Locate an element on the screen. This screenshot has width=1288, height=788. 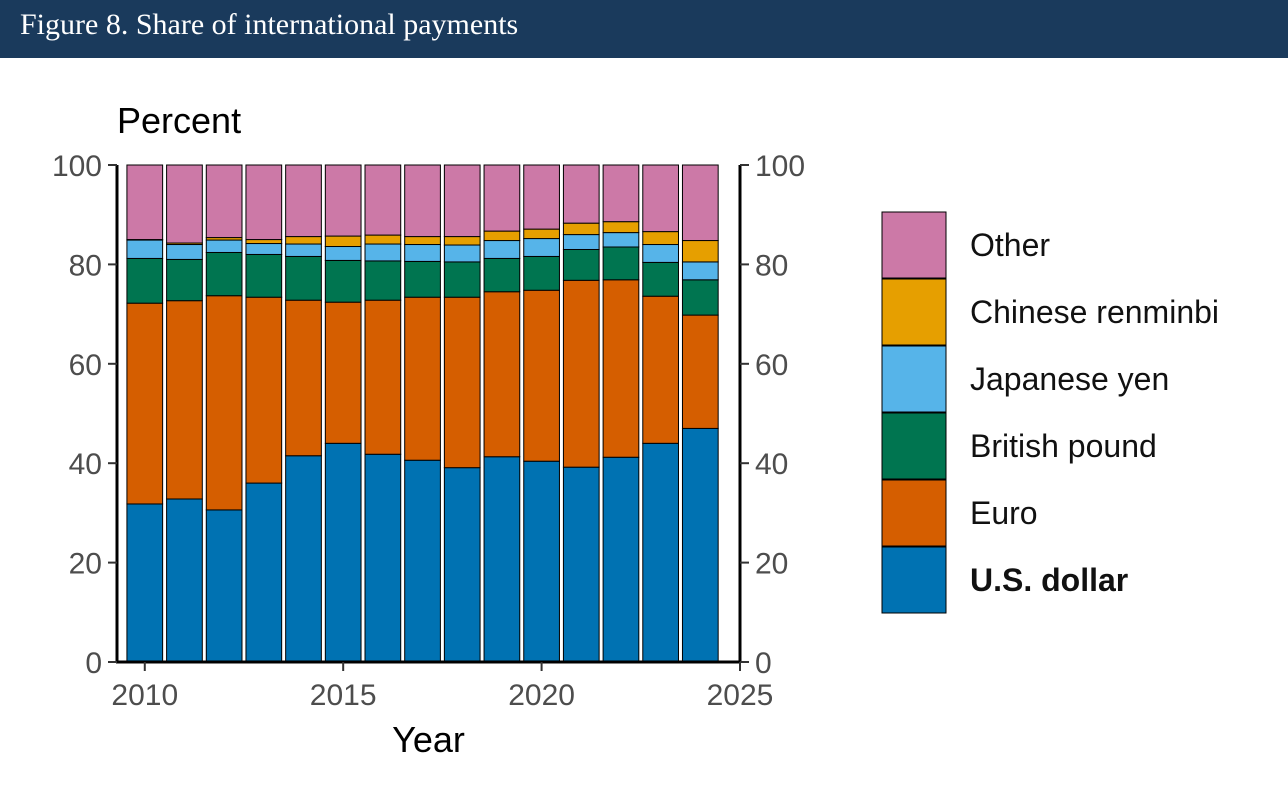
y-tick-label-right: 100 is located at coordinates (780, 166).